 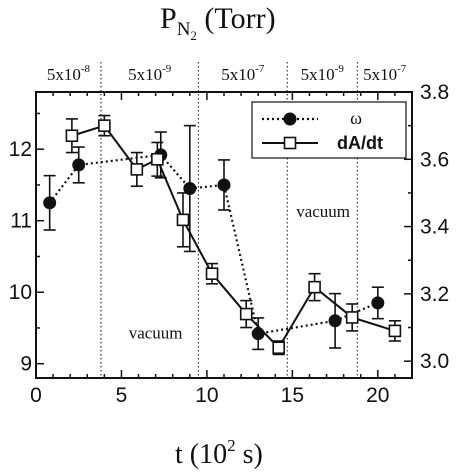 What do you see at coordinates (184, 29) in the screenshot?
I see `title-sub: N` at bounding box center [184, 29].